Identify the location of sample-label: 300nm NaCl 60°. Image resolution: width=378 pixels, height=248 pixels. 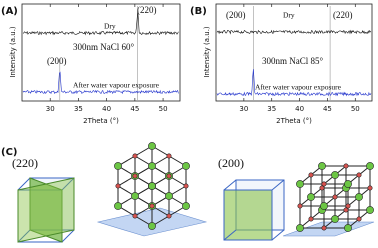
(103, 47).